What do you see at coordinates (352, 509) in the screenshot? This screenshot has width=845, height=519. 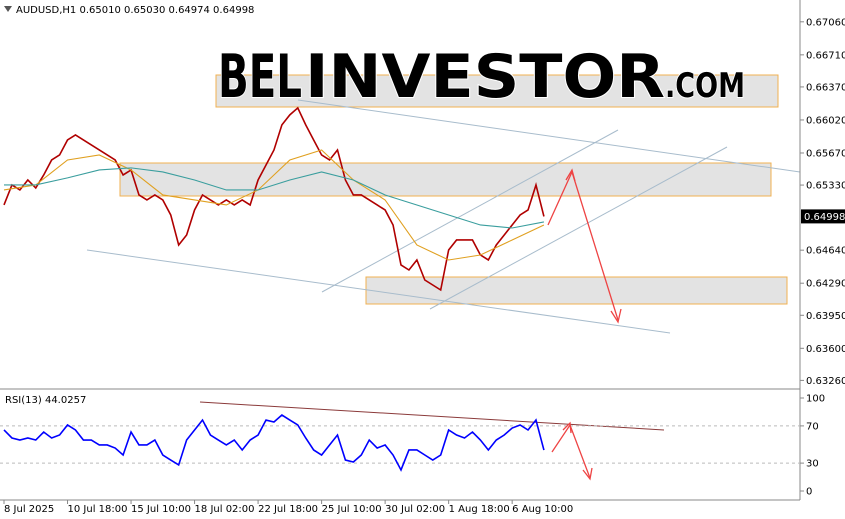 I see `x-tick-label: 25 Jul 10:00` at bounding box center [352, 509].